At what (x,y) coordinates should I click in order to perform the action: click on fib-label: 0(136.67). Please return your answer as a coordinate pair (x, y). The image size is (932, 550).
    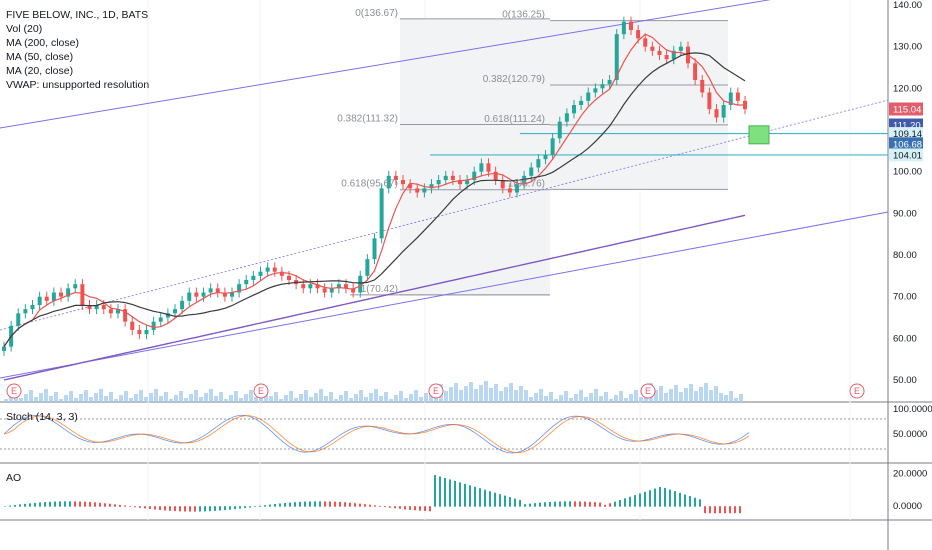
    Looking at the image, I should click on (376, 13).